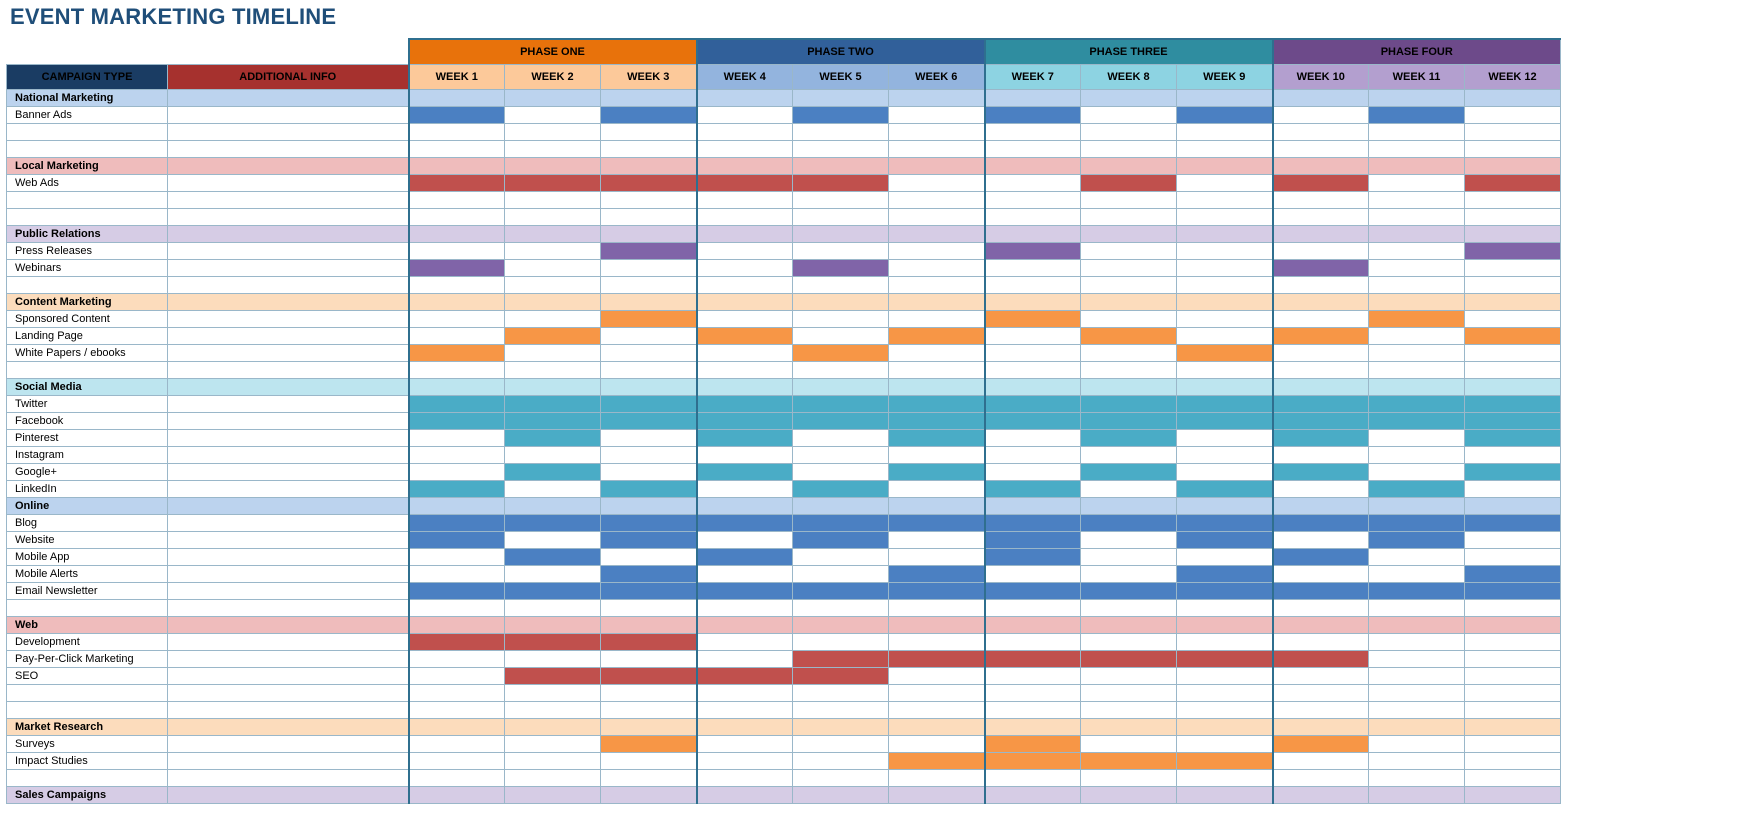  What do you see at coordinates (87, 302) in the screenshot?
I see `section-label: Content Marketing` at bounding box center [87, 302].